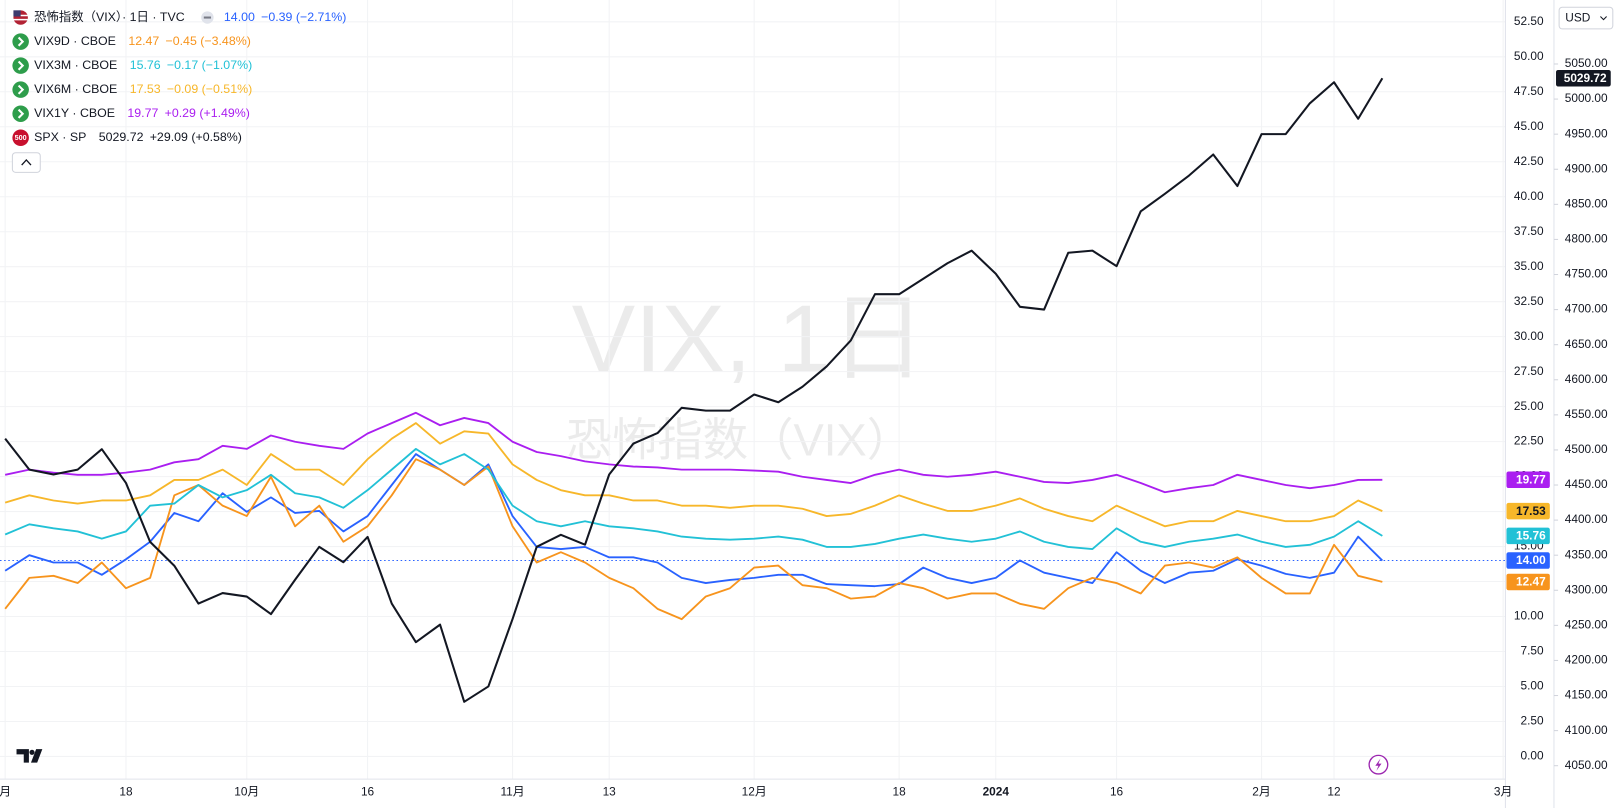 This screenshot has height=808, width=1619. What do you see at coordinates (1532, 721) in the screenshot?
I see `y-tick-label: 2.50` at bounding box center [1532, 721].